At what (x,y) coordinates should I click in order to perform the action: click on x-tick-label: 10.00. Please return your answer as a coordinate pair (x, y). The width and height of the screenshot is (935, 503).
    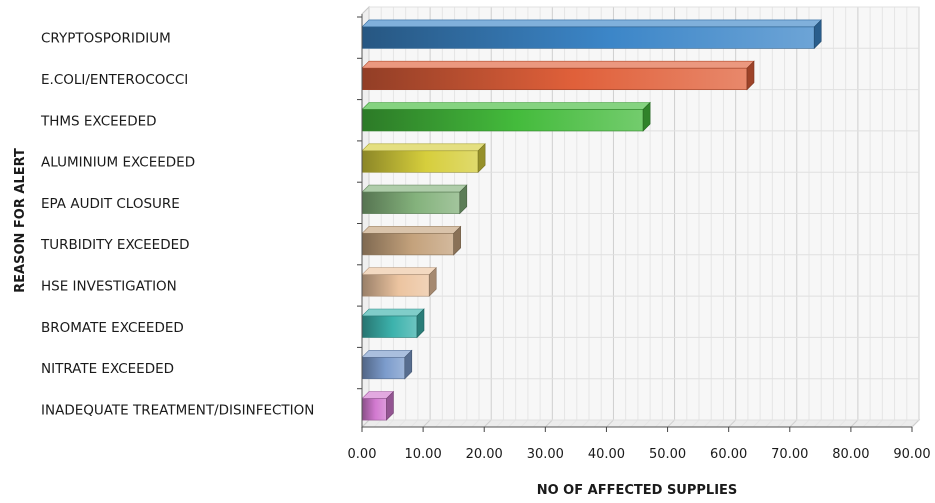
    Looking at the image, I should click on (423, 454).